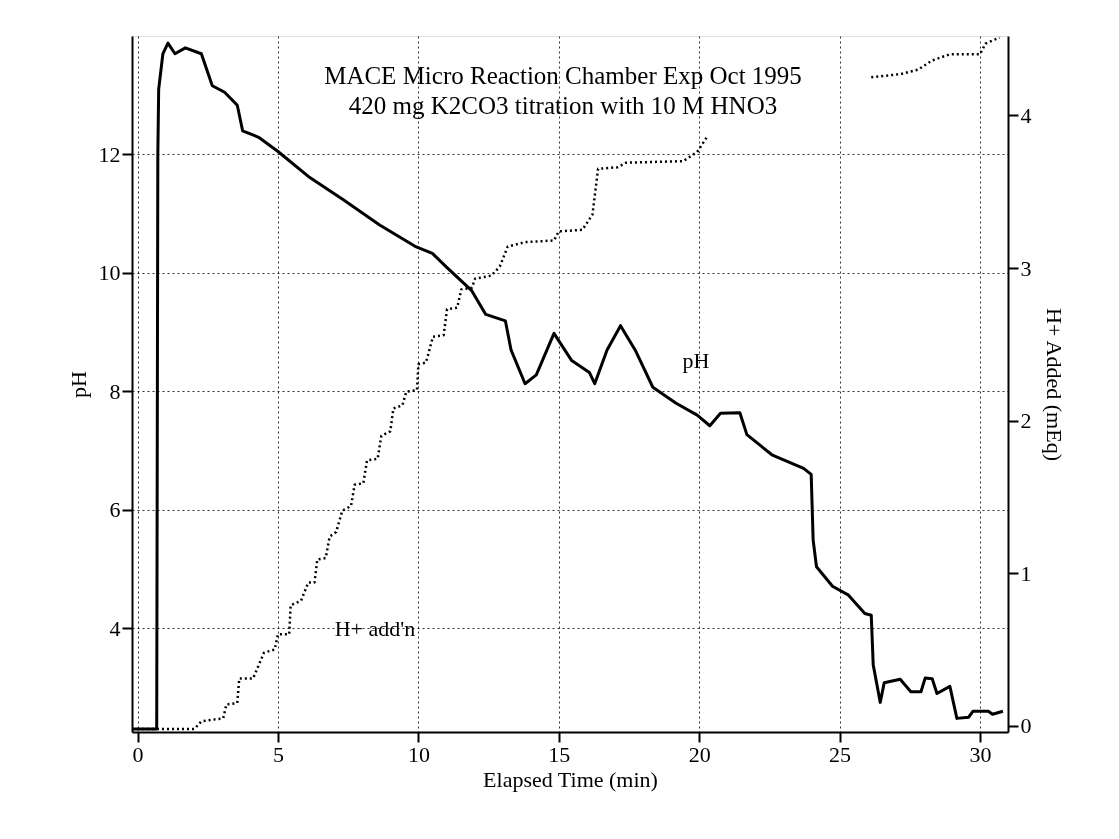 The height and width of the screenshot is (839, 1119). What do you see at coordinates (109, 273) in the screenshot?
I see `y-tick-label: 10` at bounding box center [109, 273].